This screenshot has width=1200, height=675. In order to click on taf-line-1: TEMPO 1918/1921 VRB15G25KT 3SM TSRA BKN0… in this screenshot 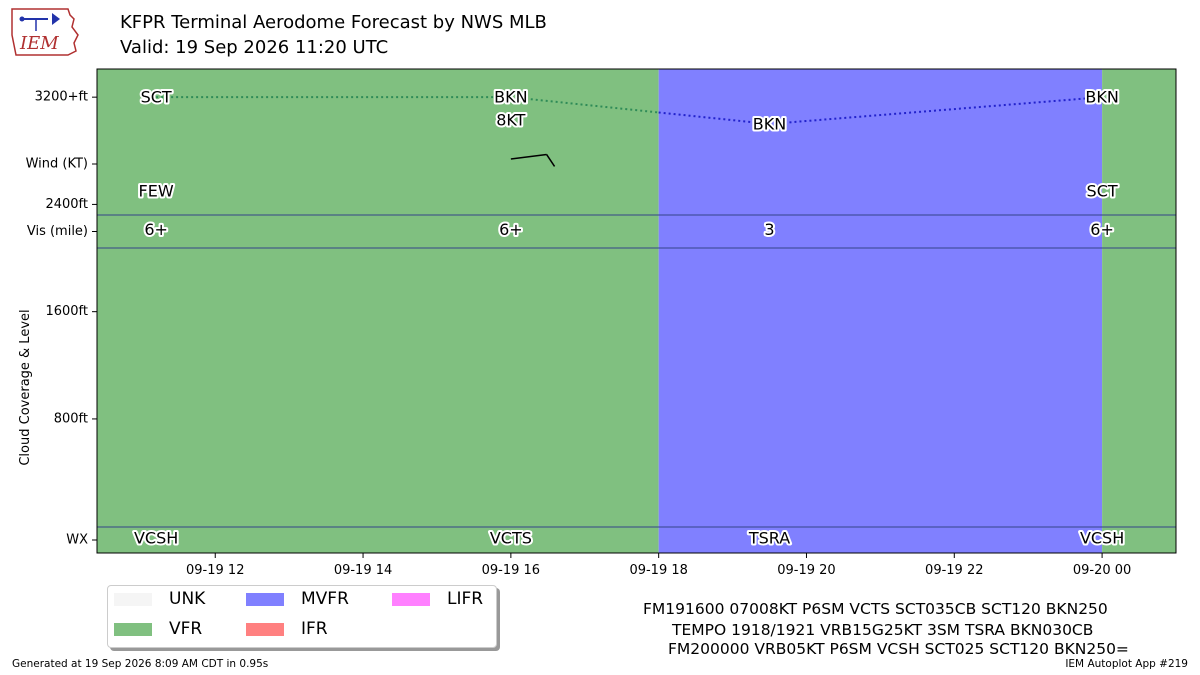, I will do `click(883, 630)`.